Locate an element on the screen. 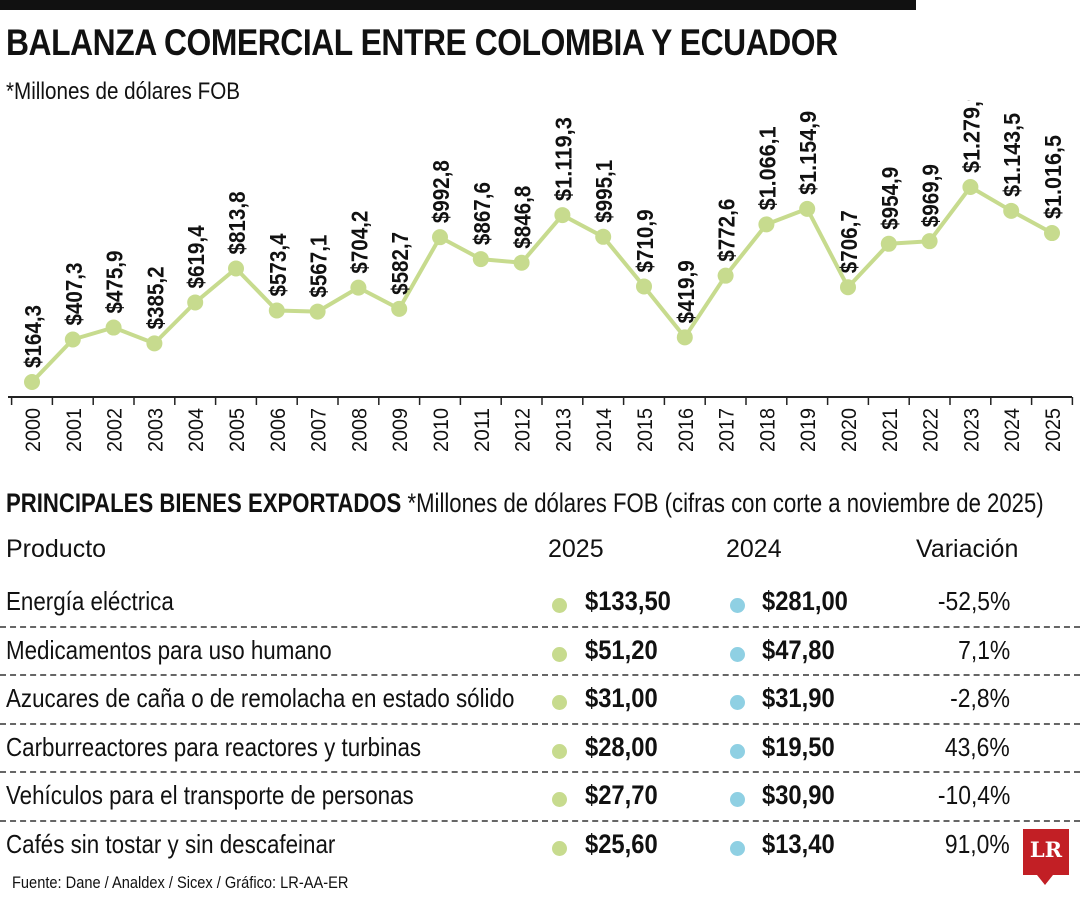 The width and height of the screenshot is (1080, 900). data-label: $710,9 is located at coordinates (645, 240).